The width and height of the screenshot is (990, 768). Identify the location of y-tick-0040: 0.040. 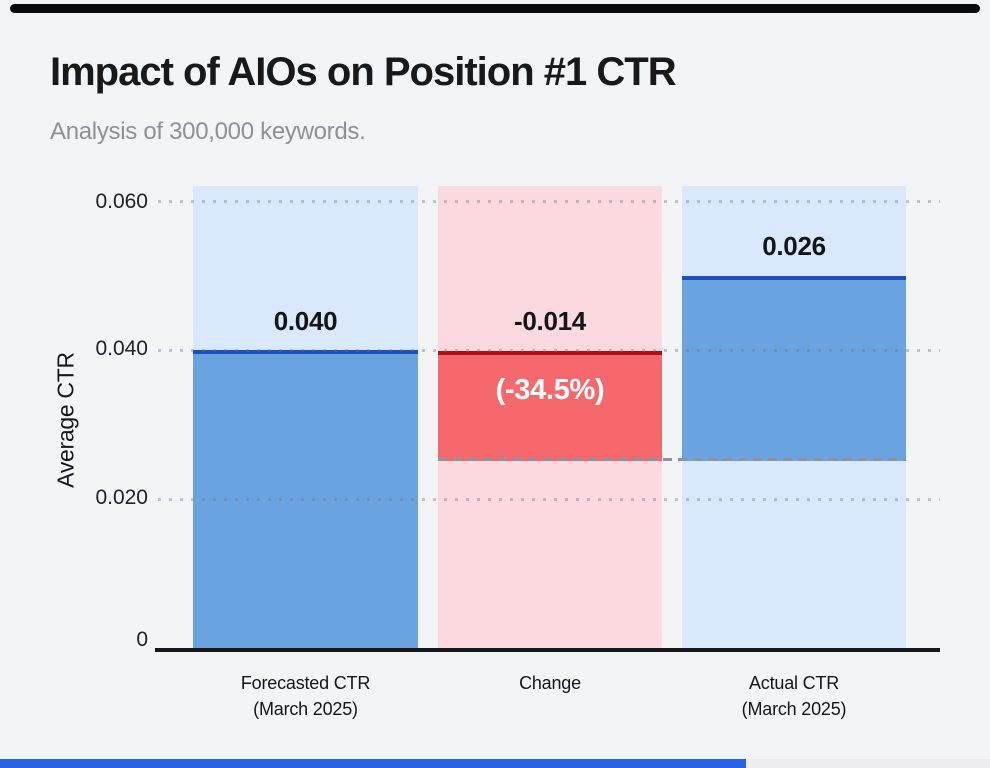
(121, 348).